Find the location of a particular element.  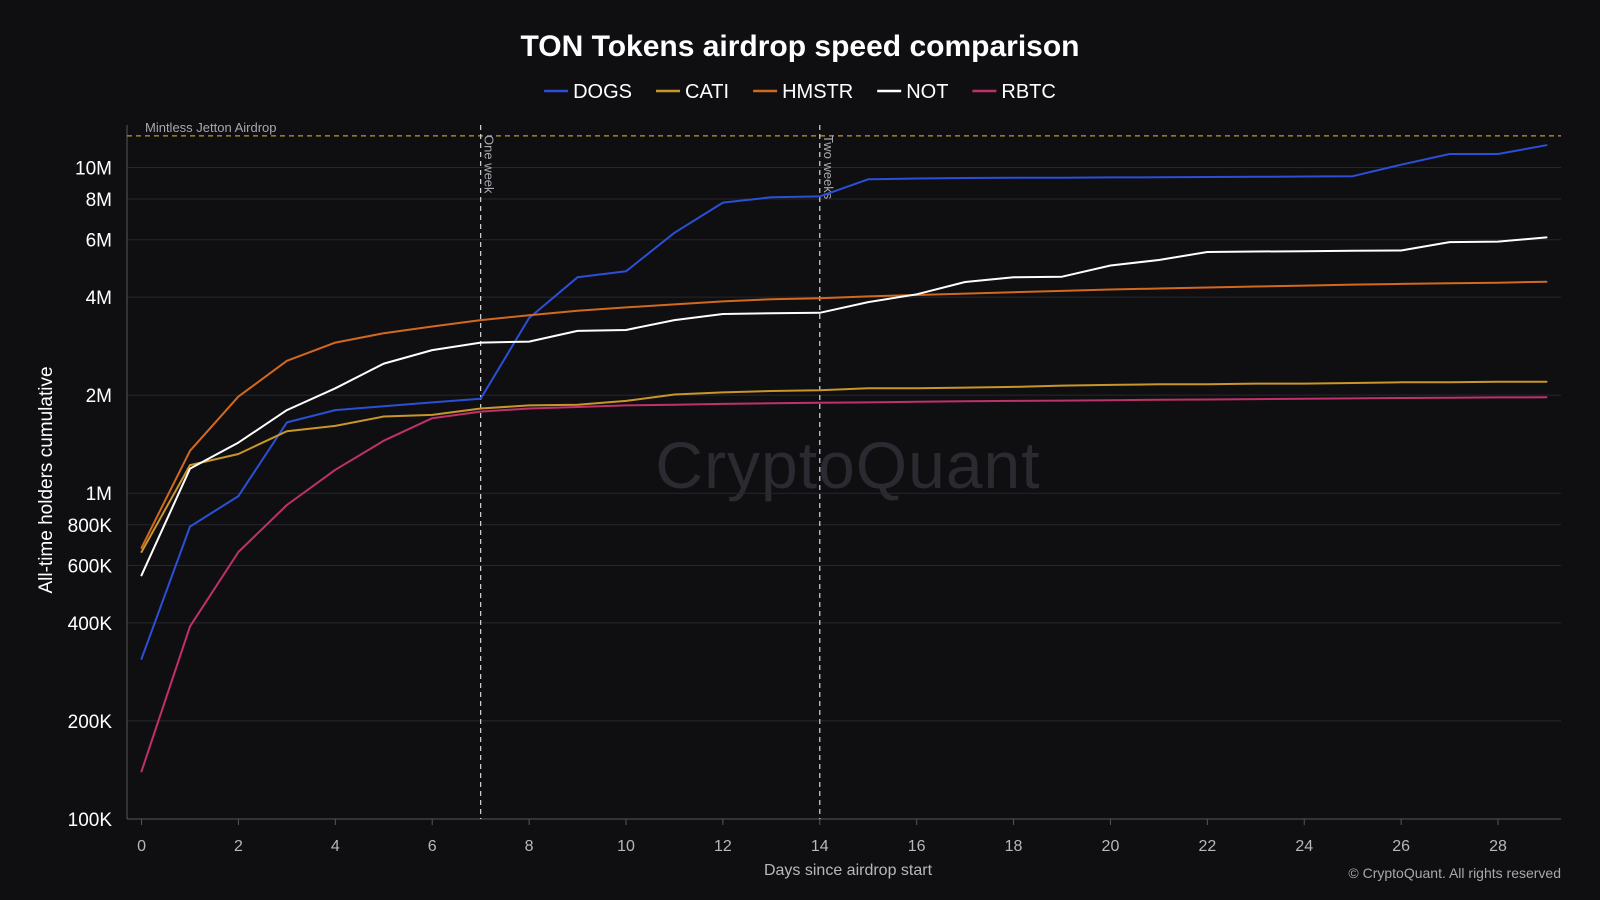

legend-label: NOT is located at coordinates (927, 92).